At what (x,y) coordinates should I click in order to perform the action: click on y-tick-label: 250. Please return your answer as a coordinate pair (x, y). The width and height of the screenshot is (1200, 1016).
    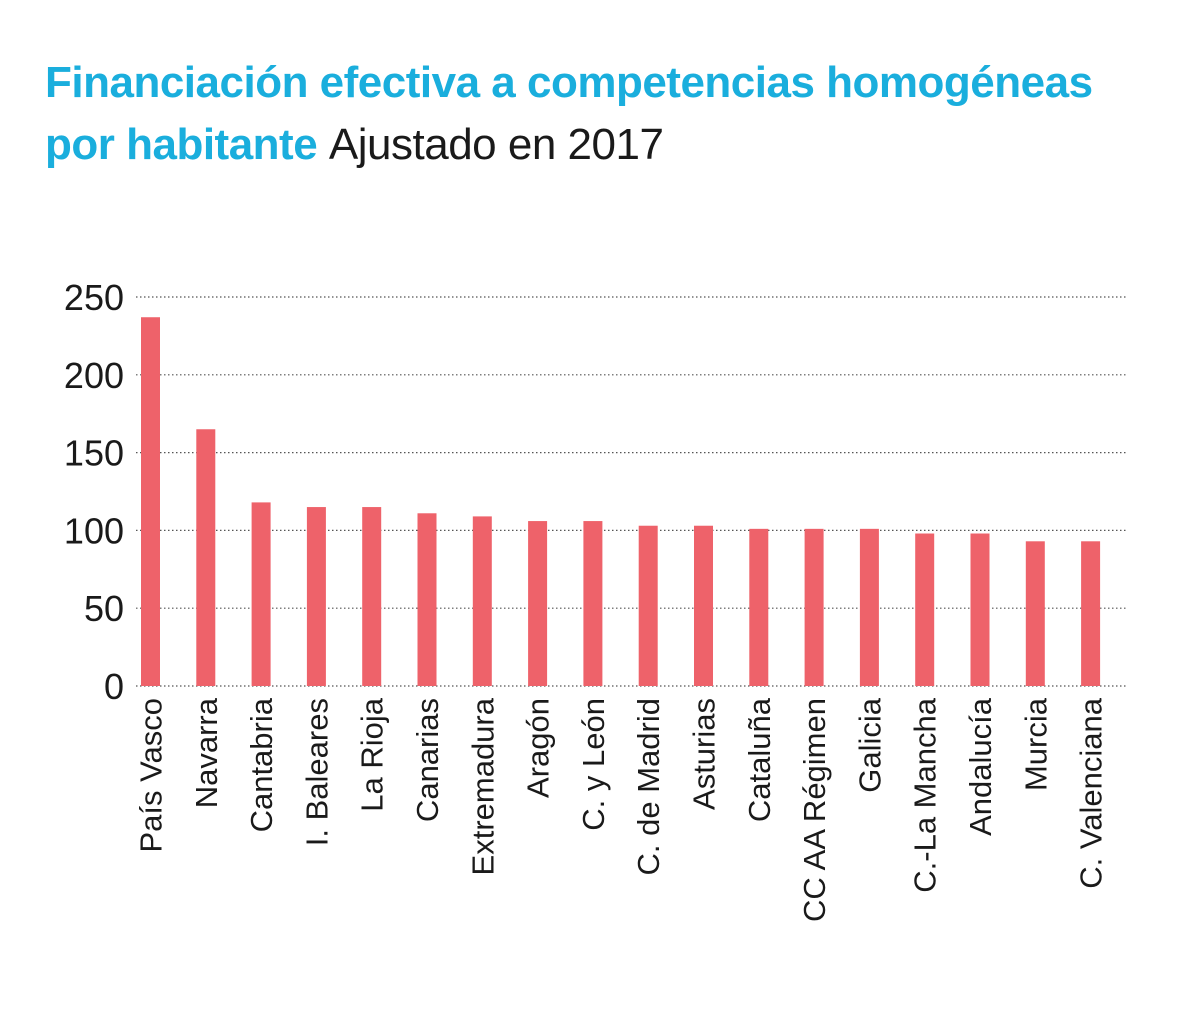
    Looking at the image, I should click on (94, 297).